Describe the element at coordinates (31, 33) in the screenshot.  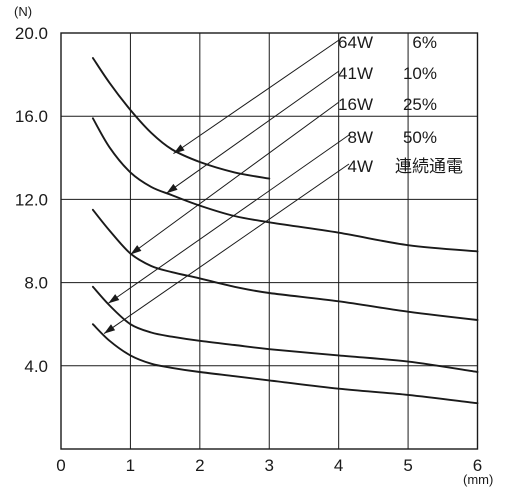
I see `y-tick-label: 20.0` at that location.